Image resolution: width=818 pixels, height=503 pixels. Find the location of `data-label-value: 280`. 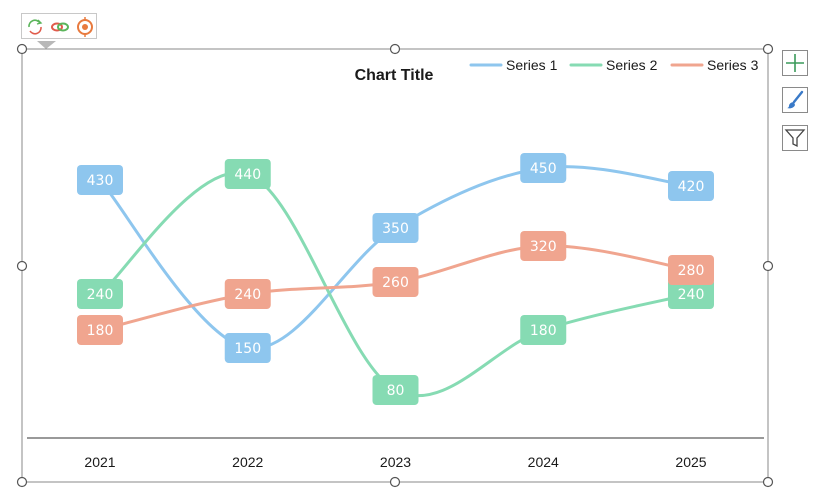

data-label-value: 280 is located at coordinates (691, 271).